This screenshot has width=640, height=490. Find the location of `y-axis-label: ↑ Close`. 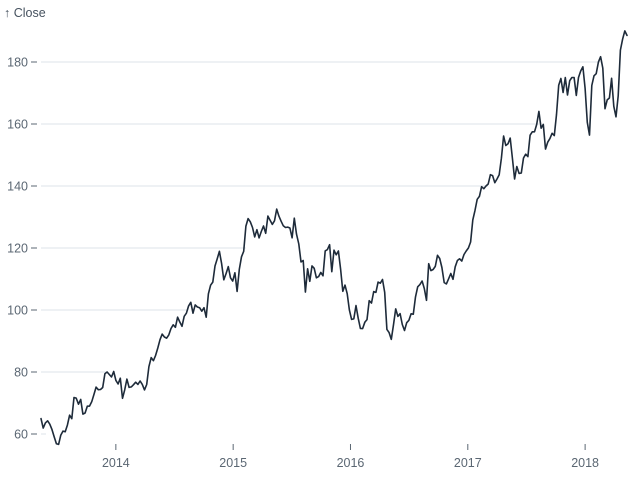

y-axis-label: ↑ Close is located at coordinates (25, 13).